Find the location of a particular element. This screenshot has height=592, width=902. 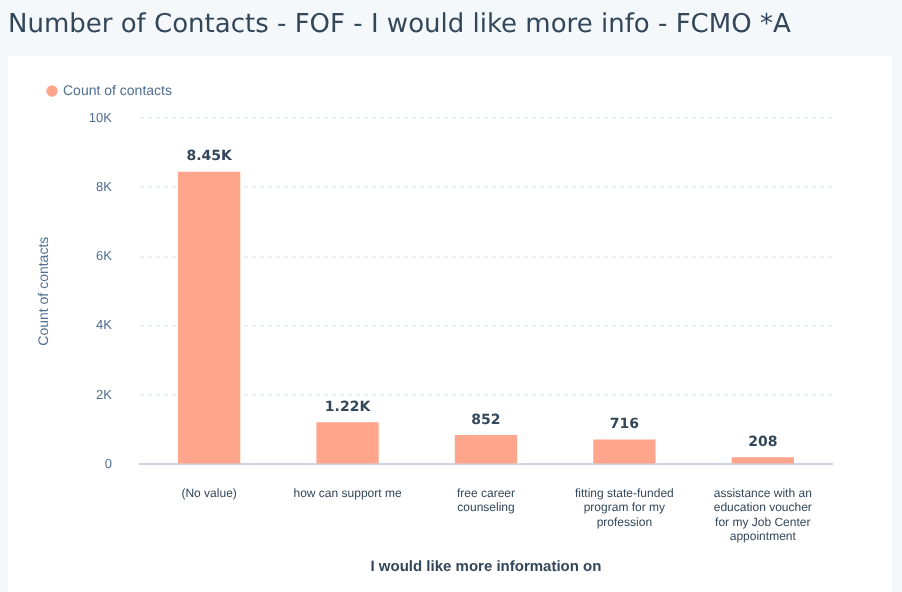

chart-title: Number of Contacts - FOF - I would like more info - FCMO *A is located at coordinates (399, 25).